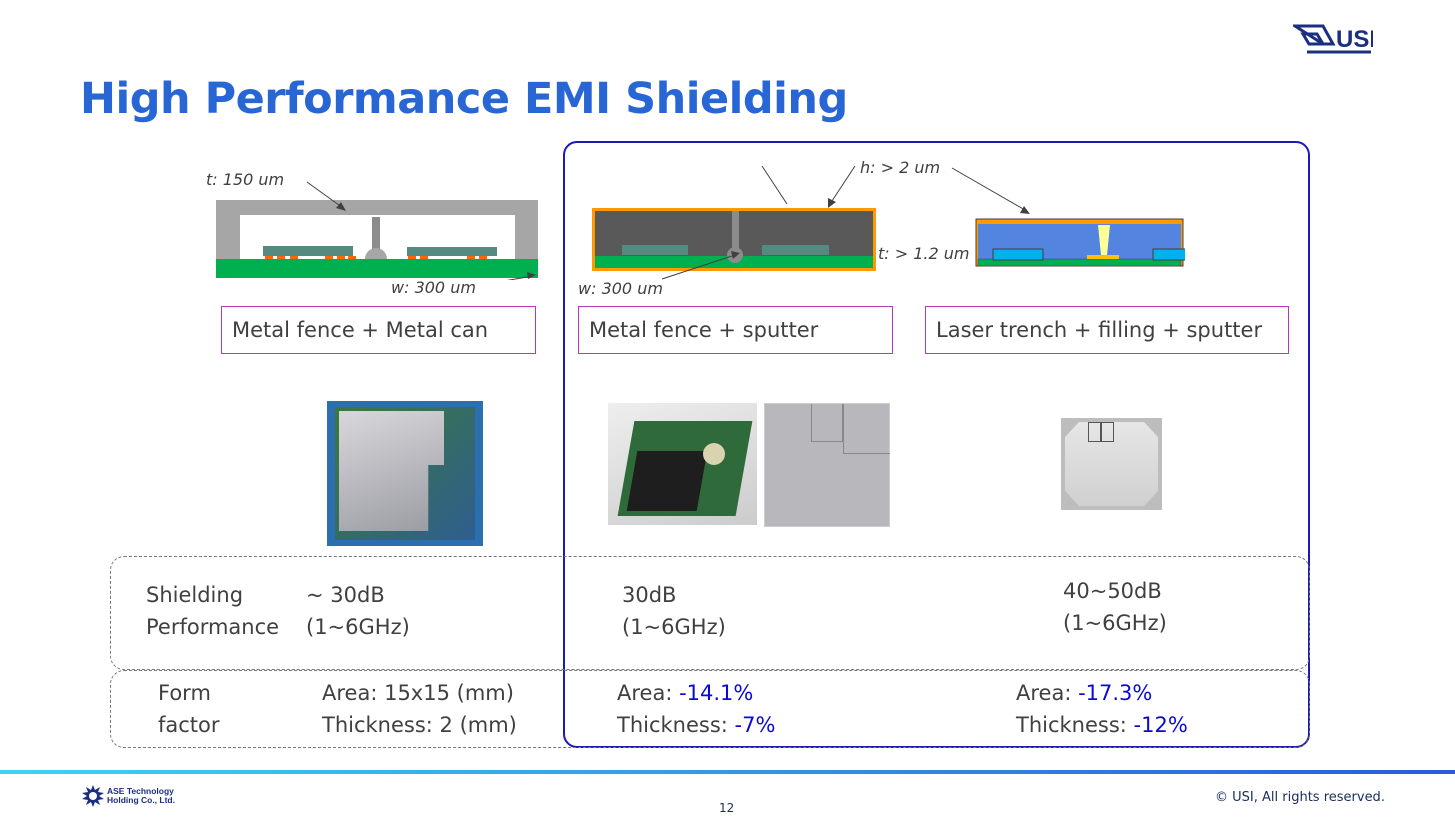 This screenshot has height=817, width=1455. I want to click on thickness-label: t: 150 um, so click(245, 179).